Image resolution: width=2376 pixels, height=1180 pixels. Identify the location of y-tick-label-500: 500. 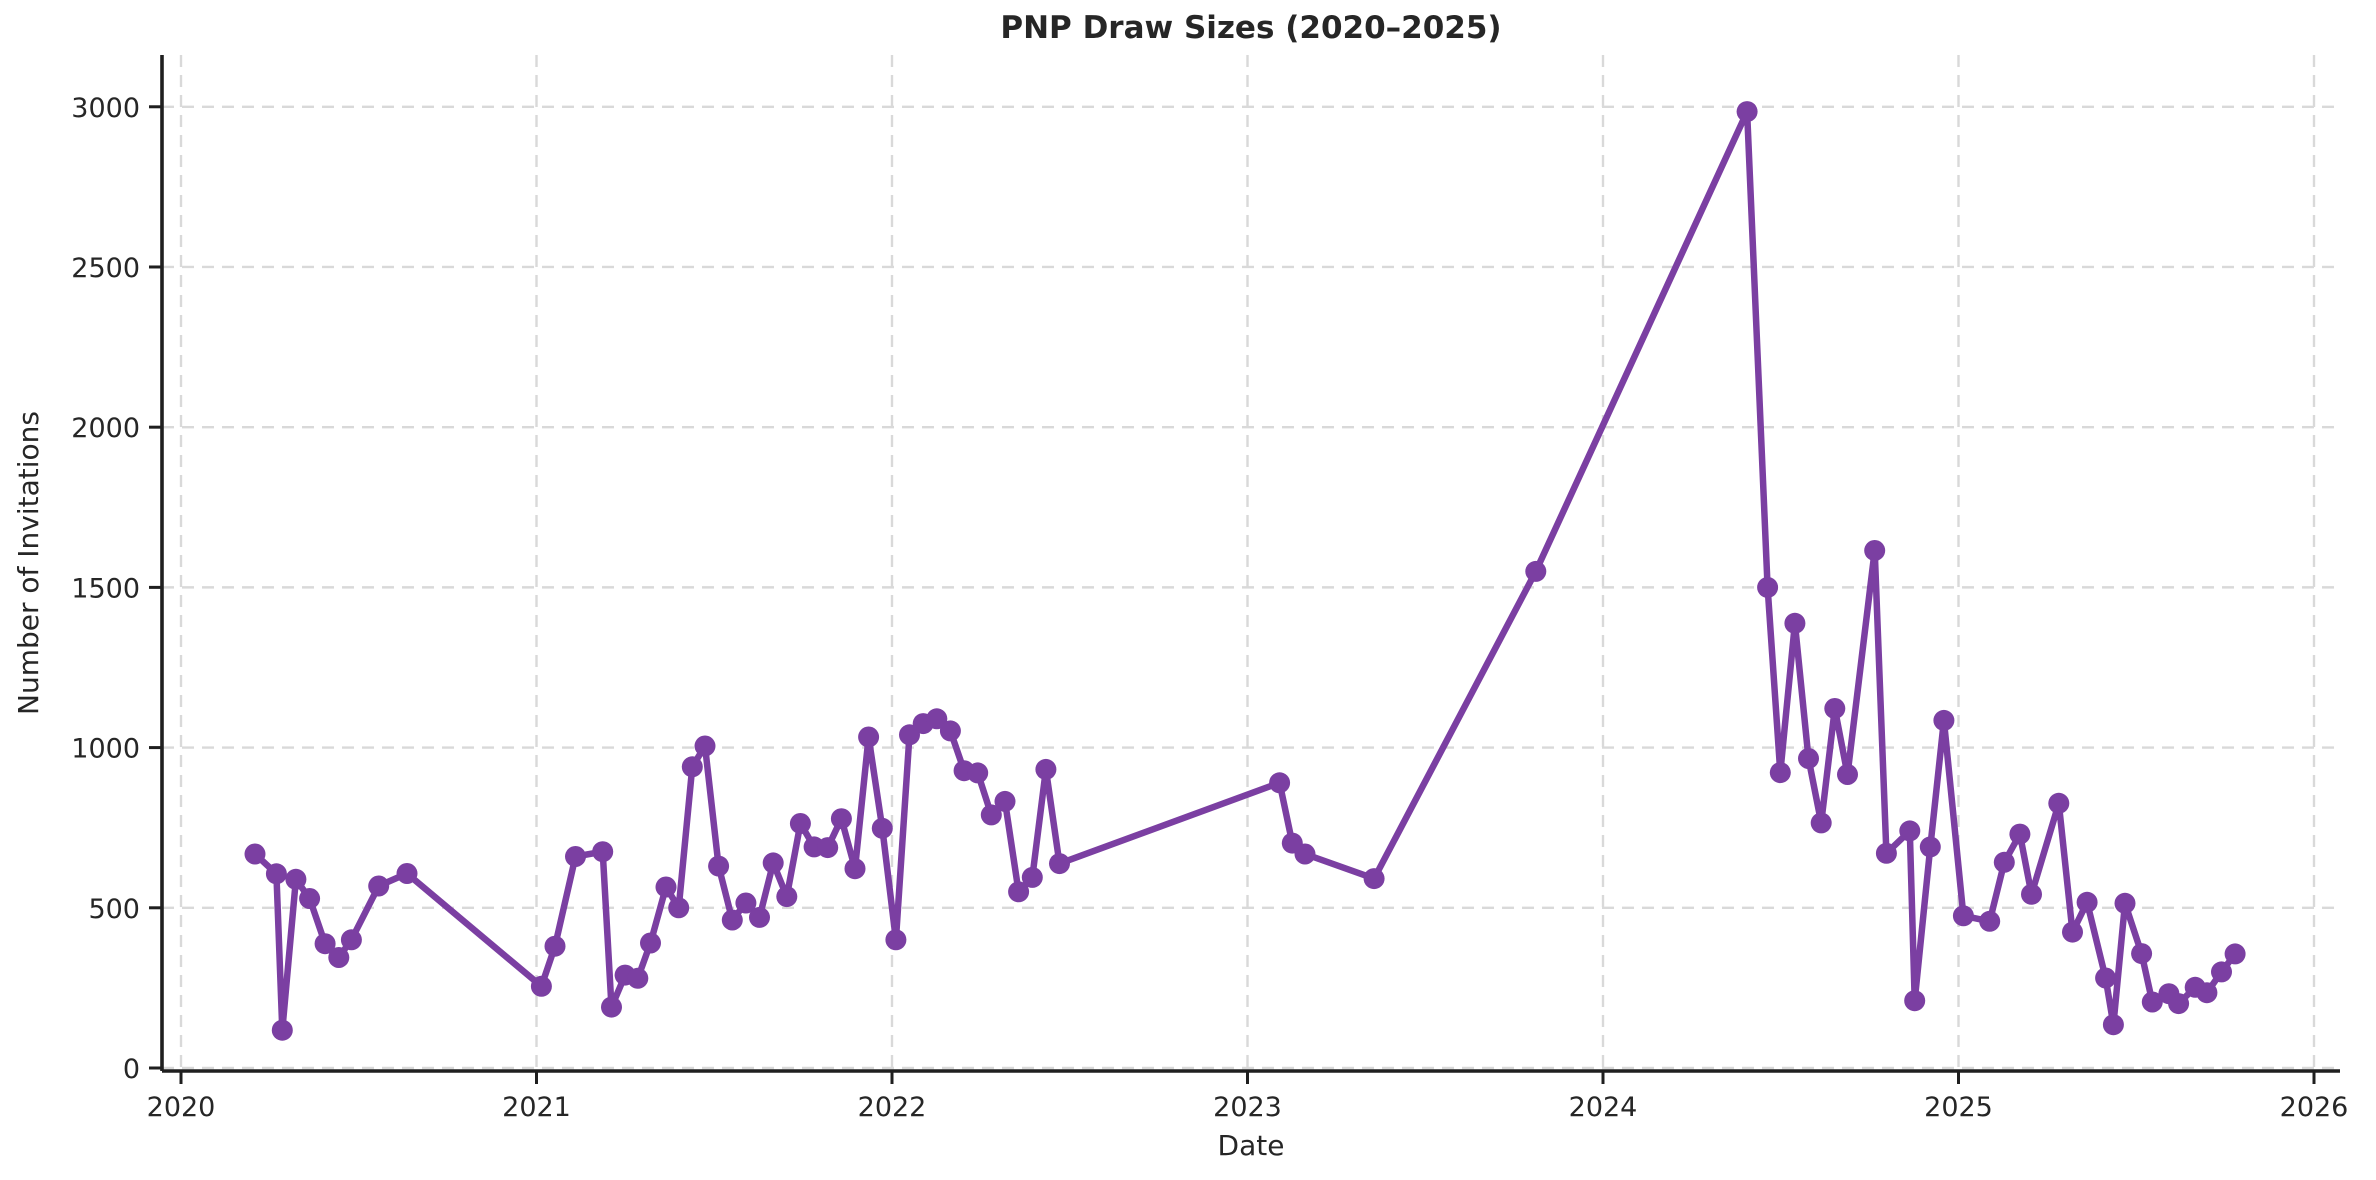
(114, 909).